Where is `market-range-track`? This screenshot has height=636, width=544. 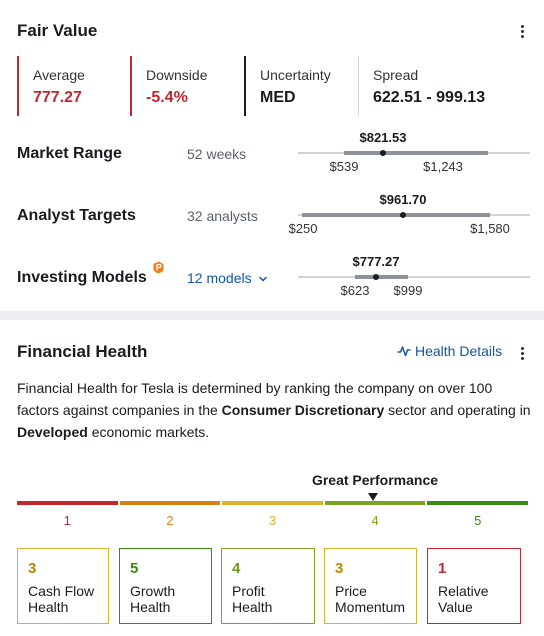
market-range-track is located at coordinates (414, 153).